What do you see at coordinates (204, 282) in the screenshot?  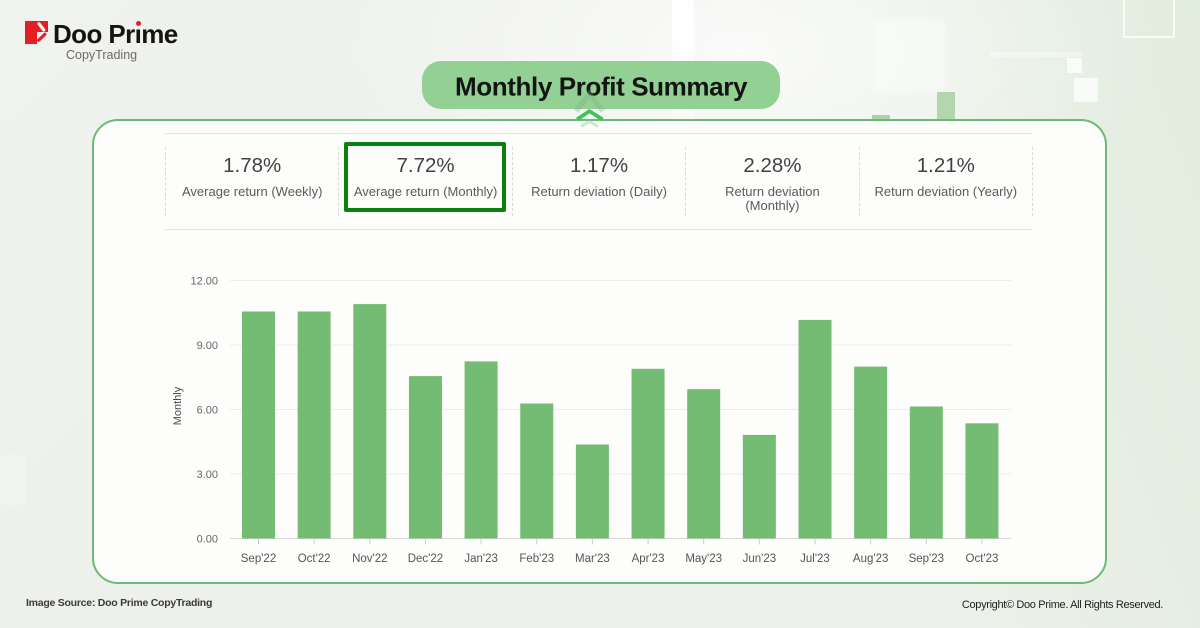 I see `svg-text: 12.00` at bounding box center [204, 282].